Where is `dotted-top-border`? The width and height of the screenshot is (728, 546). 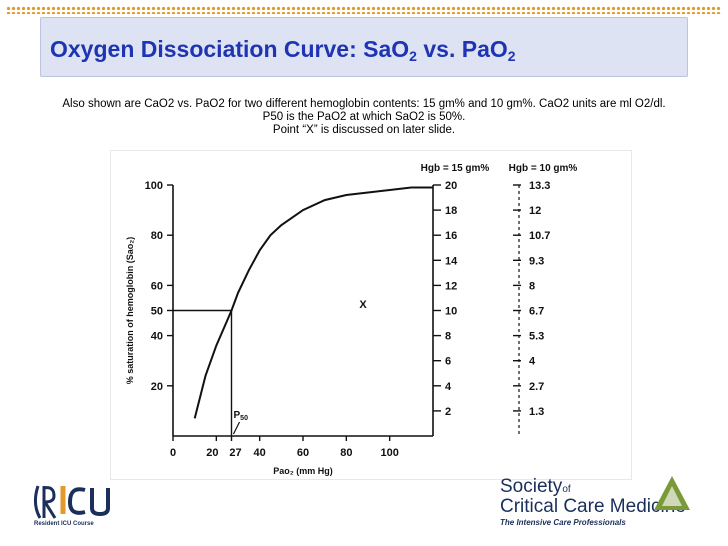 dotted-top-border is located at coordinates (364, 10).